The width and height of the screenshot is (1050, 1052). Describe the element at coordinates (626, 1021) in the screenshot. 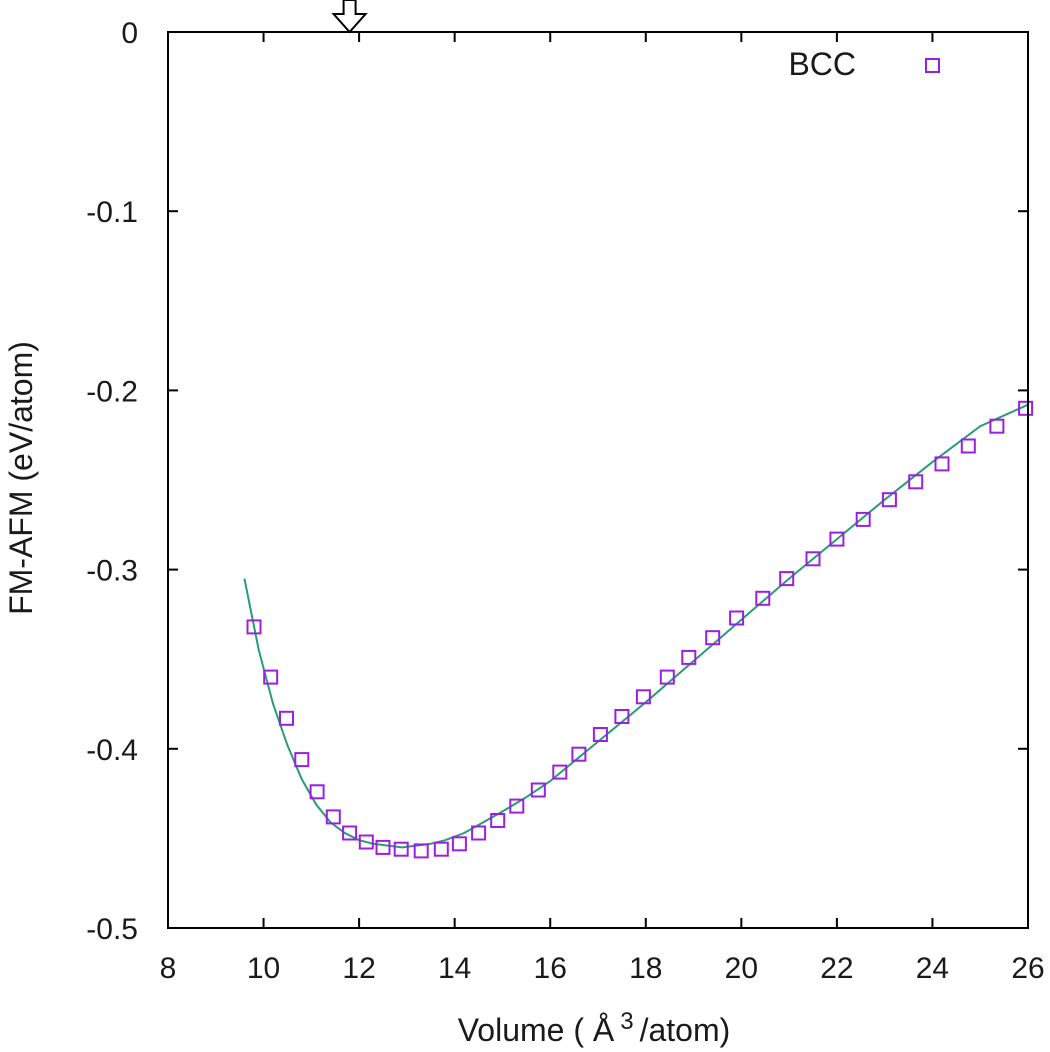

I see `x-axis-label-superscript: 3` at that location.